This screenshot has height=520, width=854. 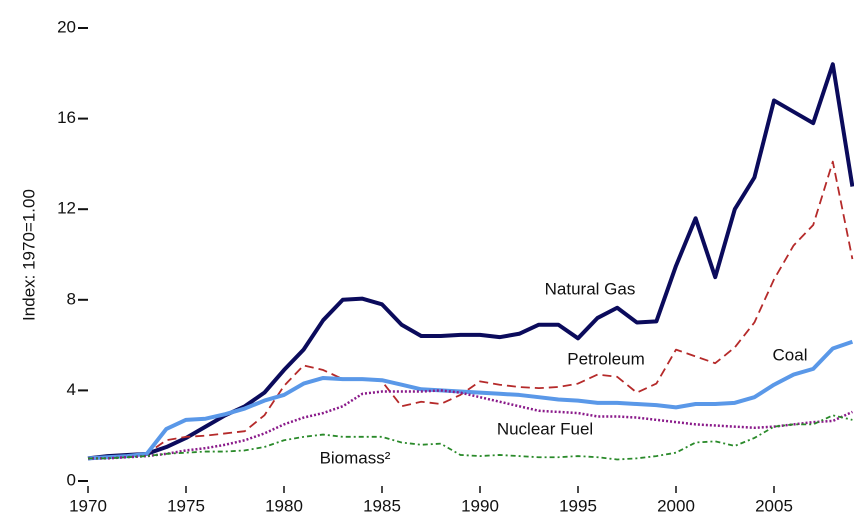 What do you see at coordinates (71, 479) in the screenshot?
I see `y-tick-label: 0` at bounding box center [71, 479].